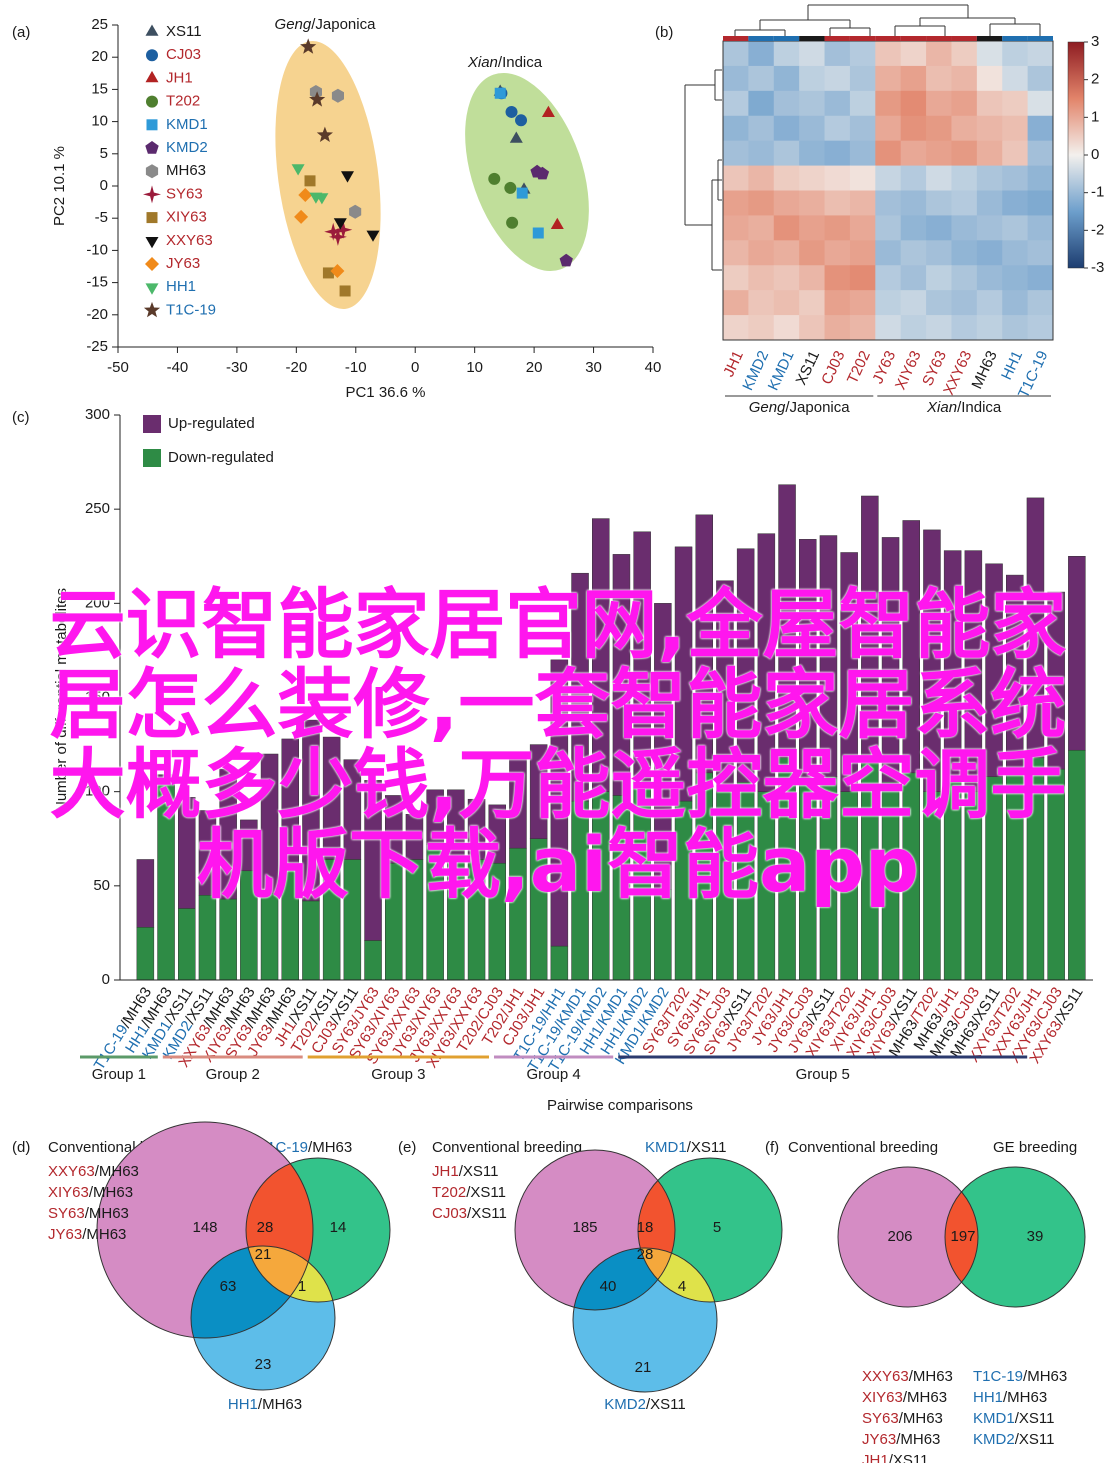 The width and height of the screenshot is (1116, 1463). I want to click on y-axis-label: PC2 10.1 %, so click(59, 186).